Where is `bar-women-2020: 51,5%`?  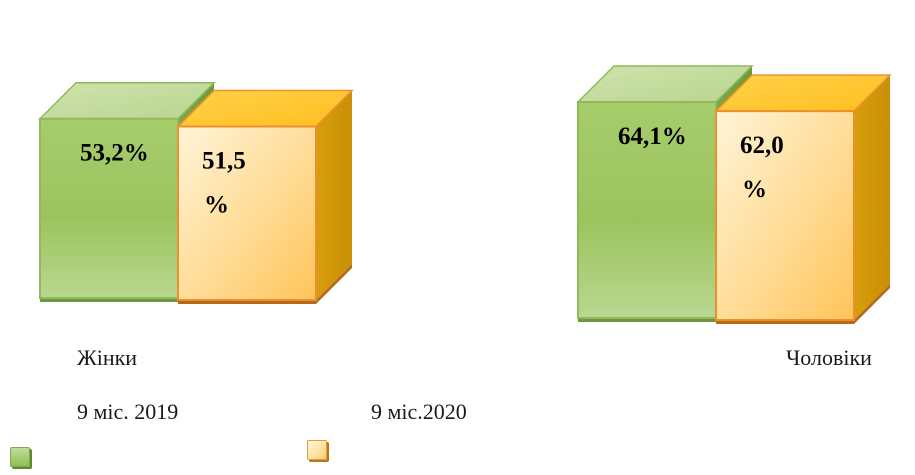
bar-women-2020: 51,5% is located at coordinates (265, 196).